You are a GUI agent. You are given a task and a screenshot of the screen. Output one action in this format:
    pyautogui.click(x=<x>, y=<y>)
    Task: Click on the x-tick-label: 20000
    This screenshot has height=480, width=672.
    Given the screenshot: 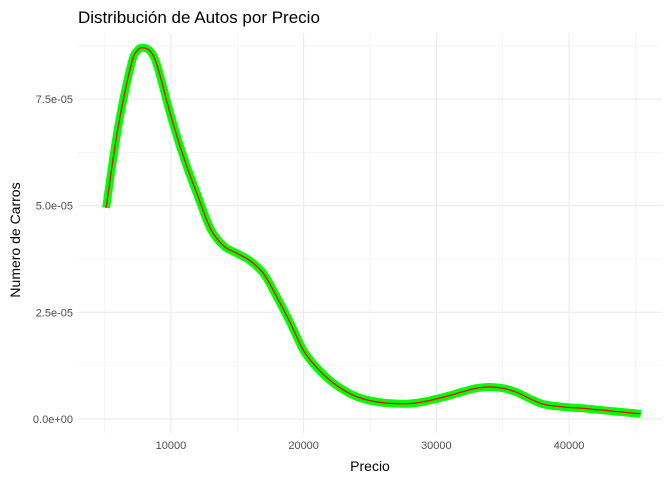 What is the action you would take?
    pyautogui.click(x=303, y=446)
    